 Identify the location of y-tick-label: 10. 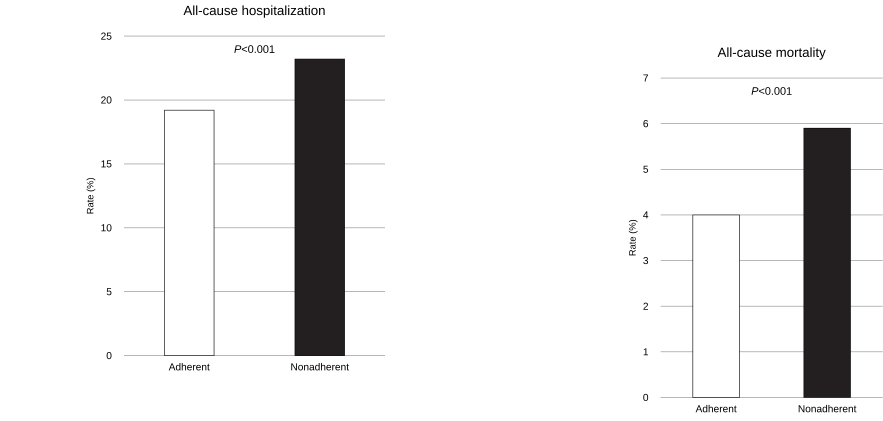
(106, 228).